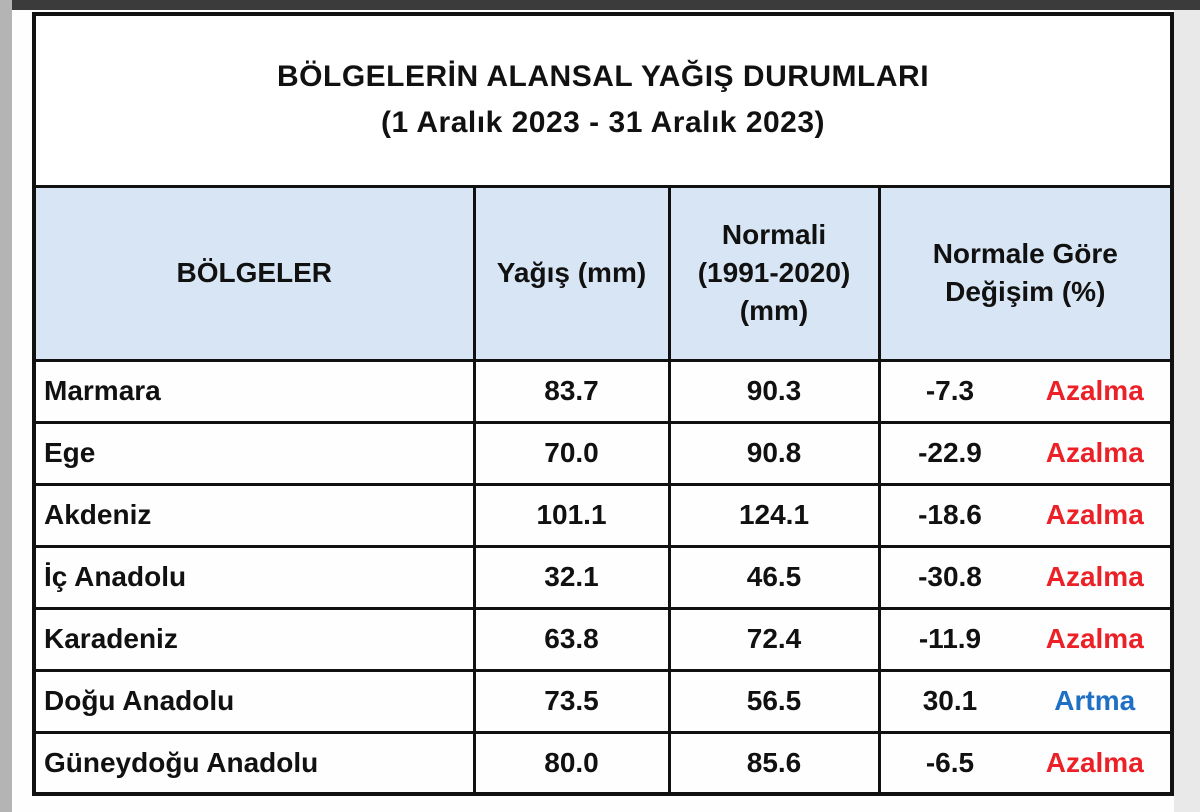 The image size is (1200, 812). Describe the element at coordinates (774, 577) in the screenshot. I see `normal-value: 46.5` at that location.